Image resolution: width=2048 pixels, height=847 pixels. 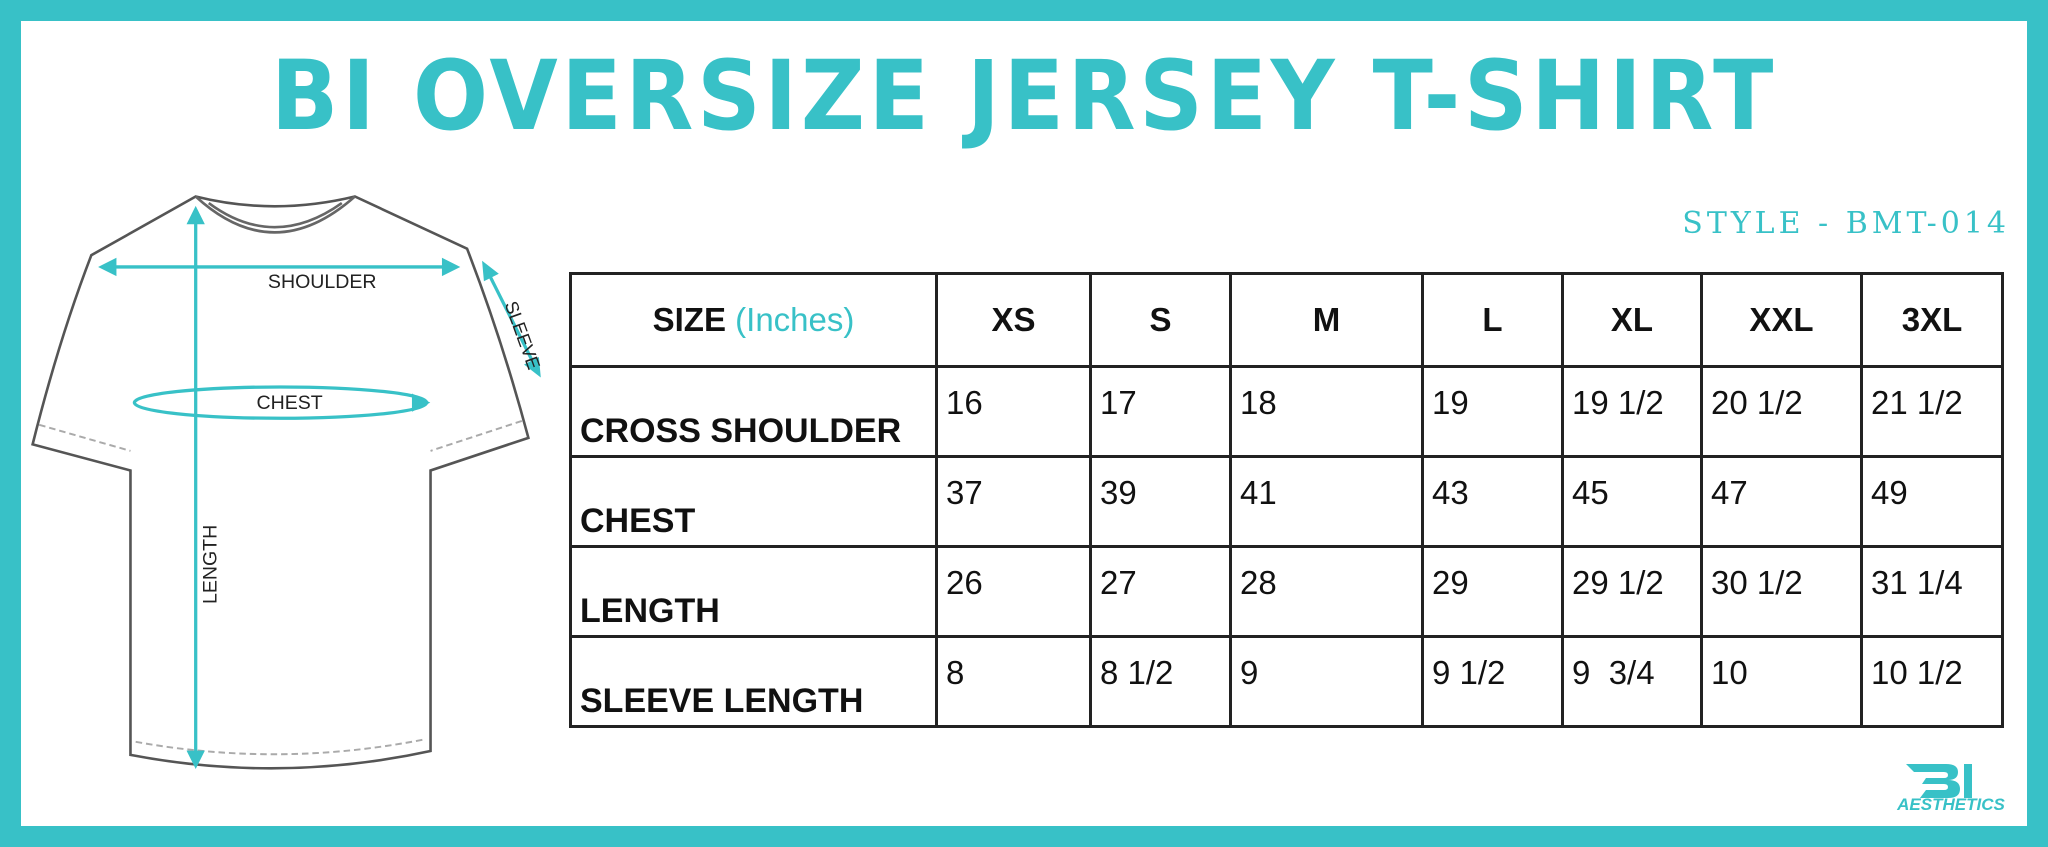 What do you see at coordinates (1632, 591) in the screenshot?
I see `cell-value: 29 1/2` at bounding box center [1632, 591].